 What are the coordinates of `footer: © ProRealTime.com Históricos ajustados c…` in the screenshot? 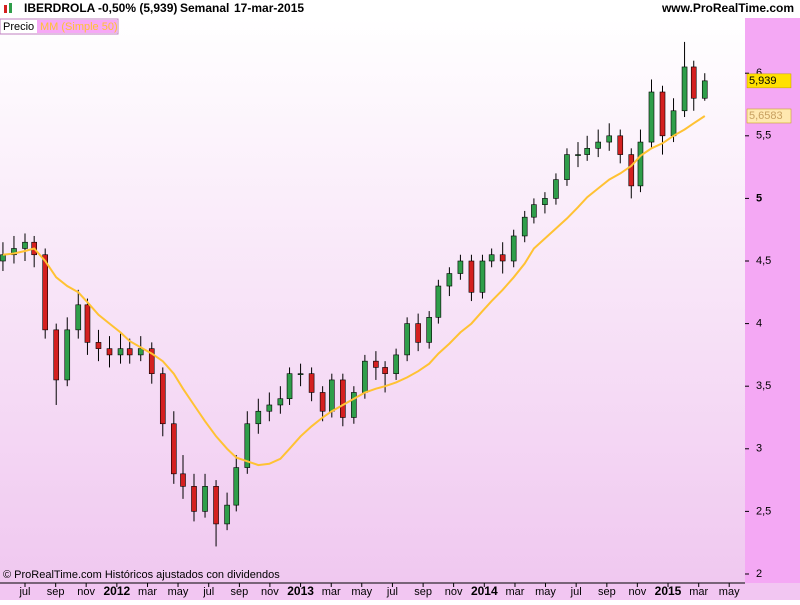 It's located at (141, 575).